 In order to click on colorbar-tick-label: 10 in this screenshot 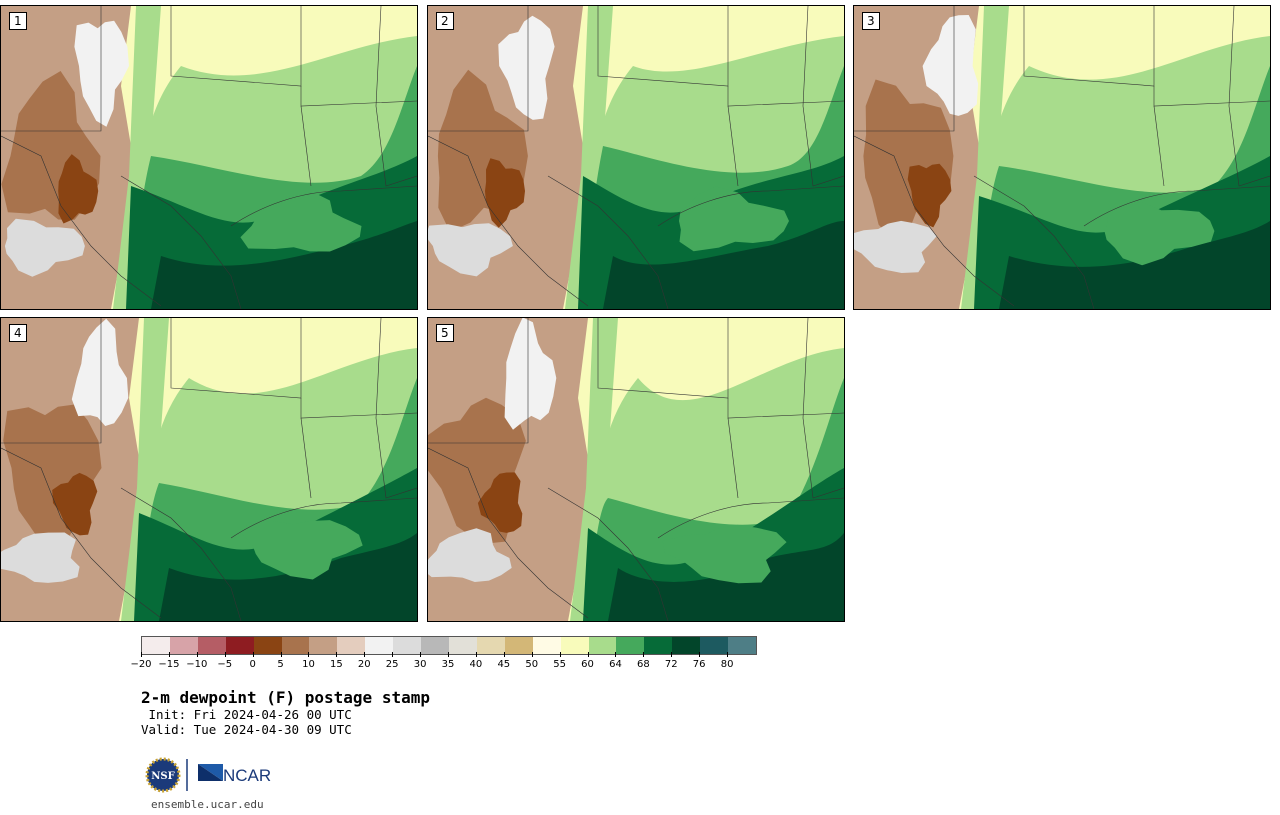, I will do `click(308, 664)`.